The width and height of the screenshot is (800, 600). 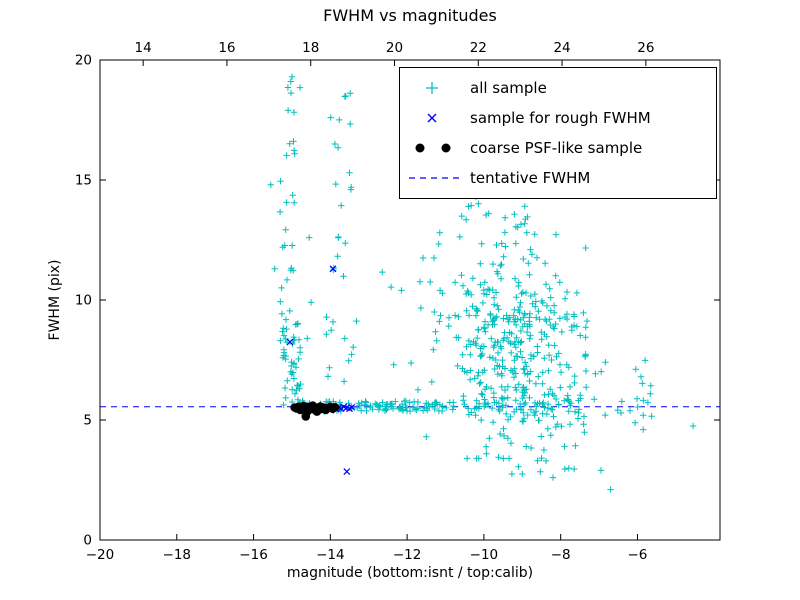 What do you see at coordinates (530, 178) in the screenshot?
I see `legend-label: tentative FWHM` at bounding box center [530, 178].